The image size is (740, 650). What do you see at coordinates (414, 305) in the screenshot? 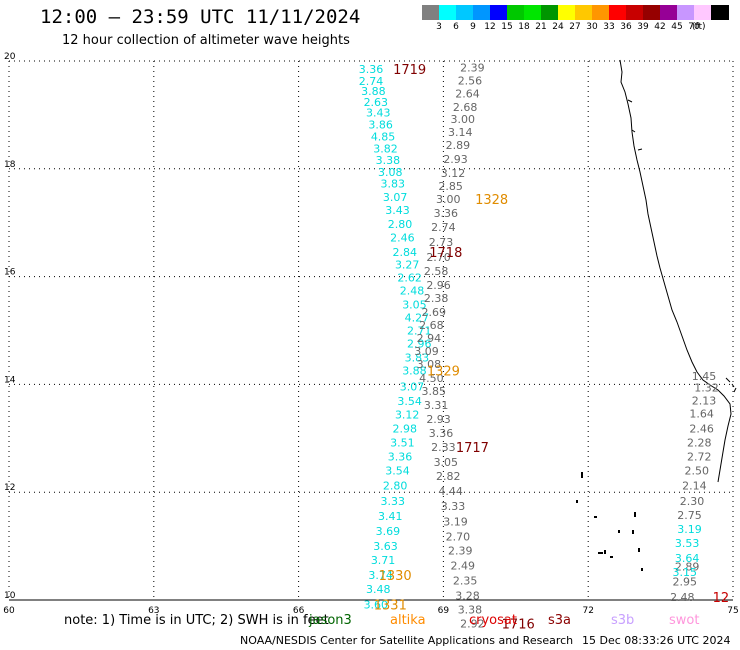
I see `wave-height-label: 3.05` at bounding box center [414, 305].